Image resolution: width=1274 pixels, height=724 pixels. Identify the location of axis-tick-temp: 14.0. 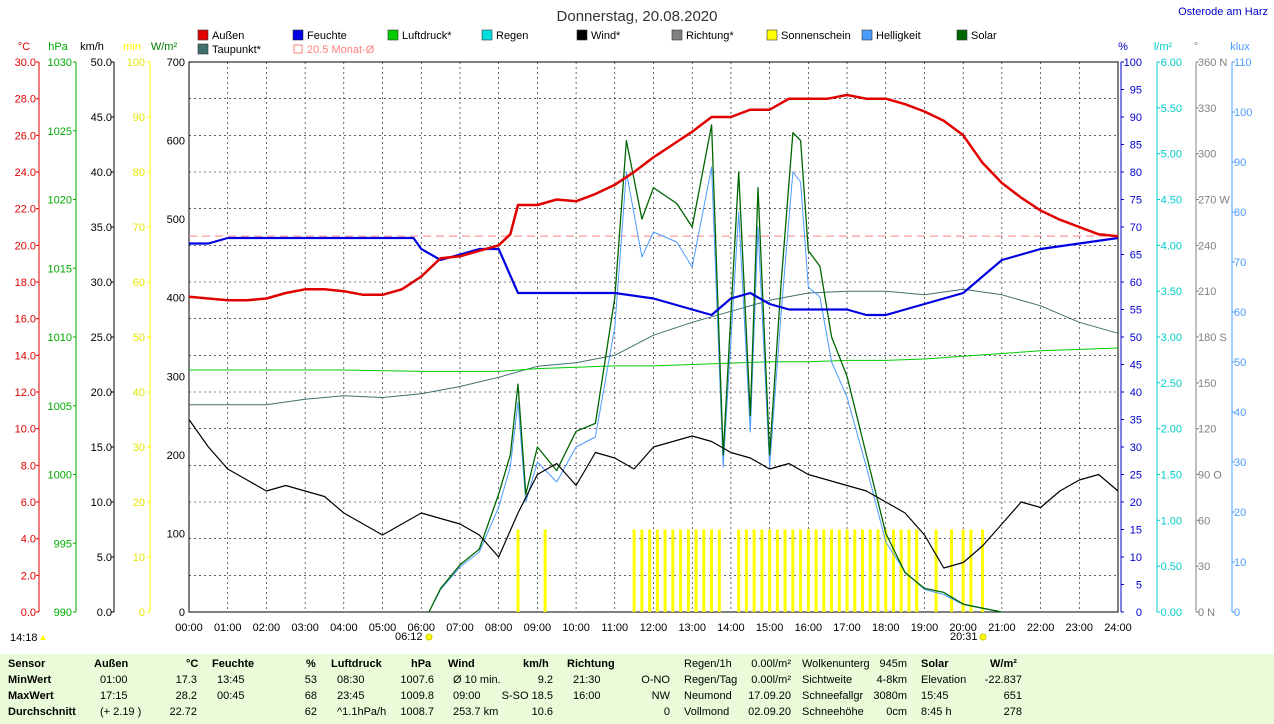
(25, 356).